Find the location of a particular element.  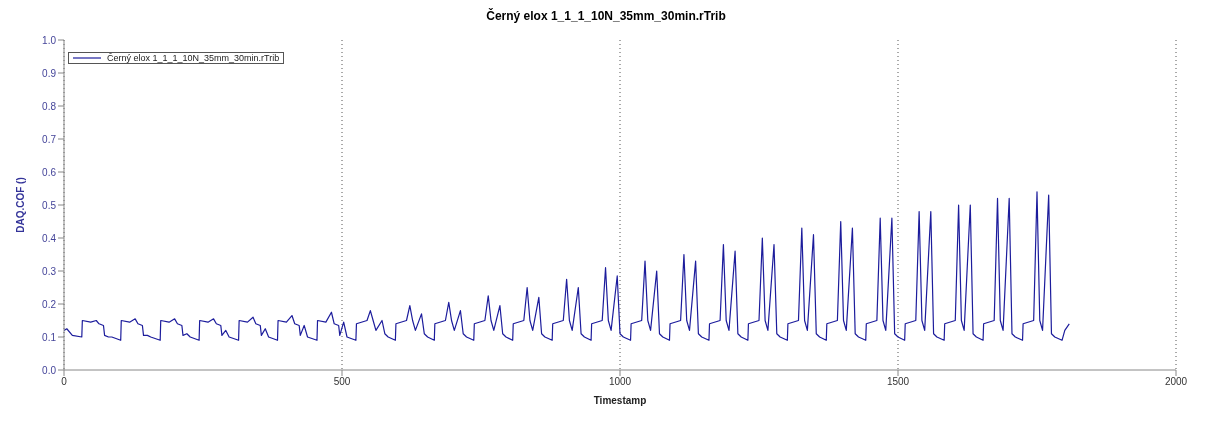

x-tick-label: 2000 is located at coordinates (1176, 382).